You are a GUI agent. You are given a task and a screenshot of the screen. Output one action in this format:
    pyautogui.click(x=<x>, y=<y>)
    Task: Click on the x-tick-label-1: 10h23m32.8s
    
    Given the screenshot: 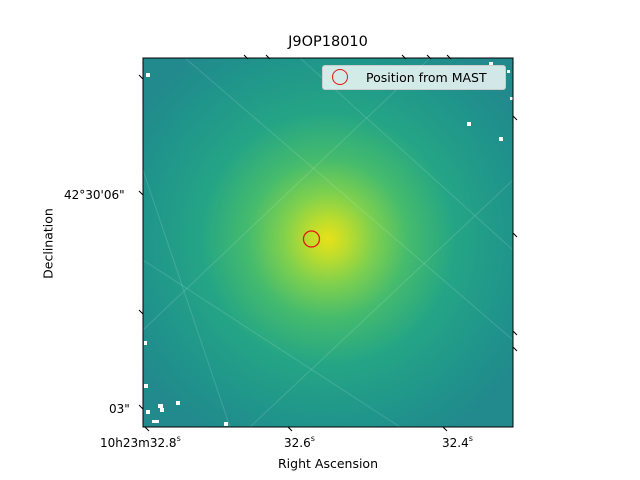 What is the action you would take?
    pyautogui.click(x=140, y=442)
    